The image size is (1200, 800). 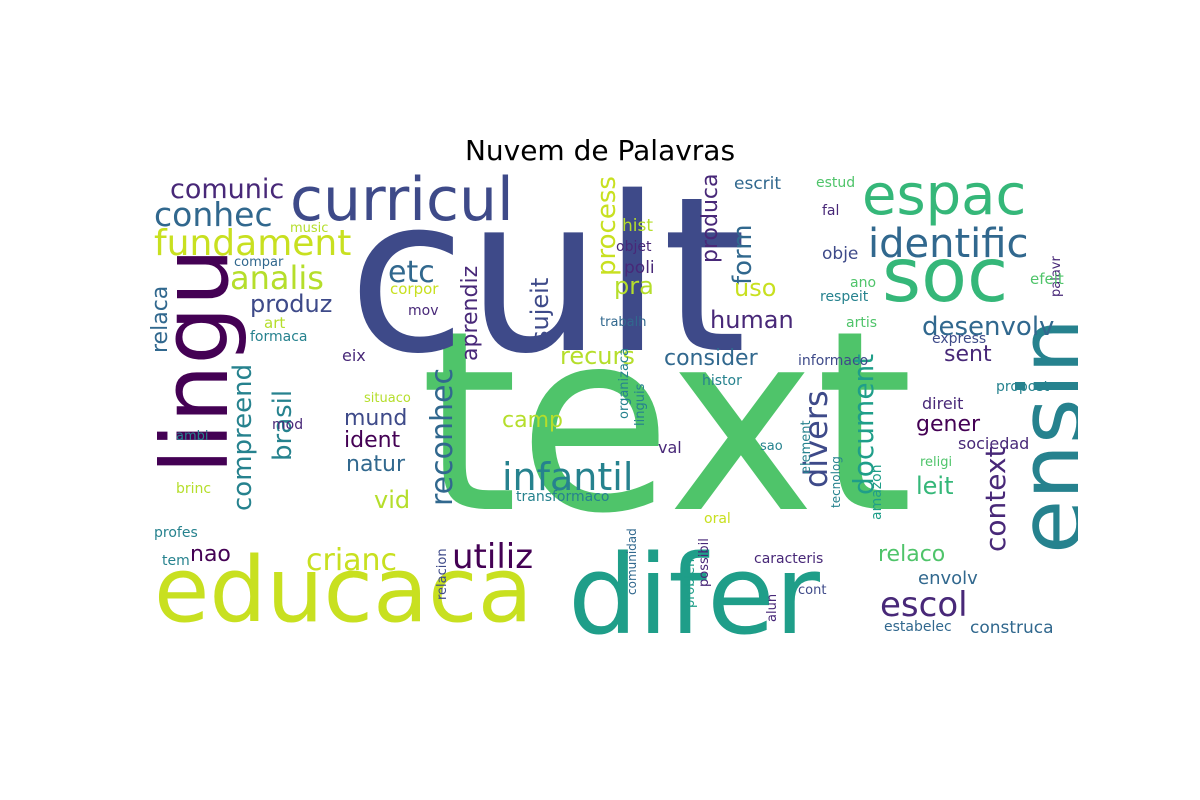 What do you see at coordinates (722, 381) in the screenshot?
I see `word-histor: histor` at bounding box center [722, 381].